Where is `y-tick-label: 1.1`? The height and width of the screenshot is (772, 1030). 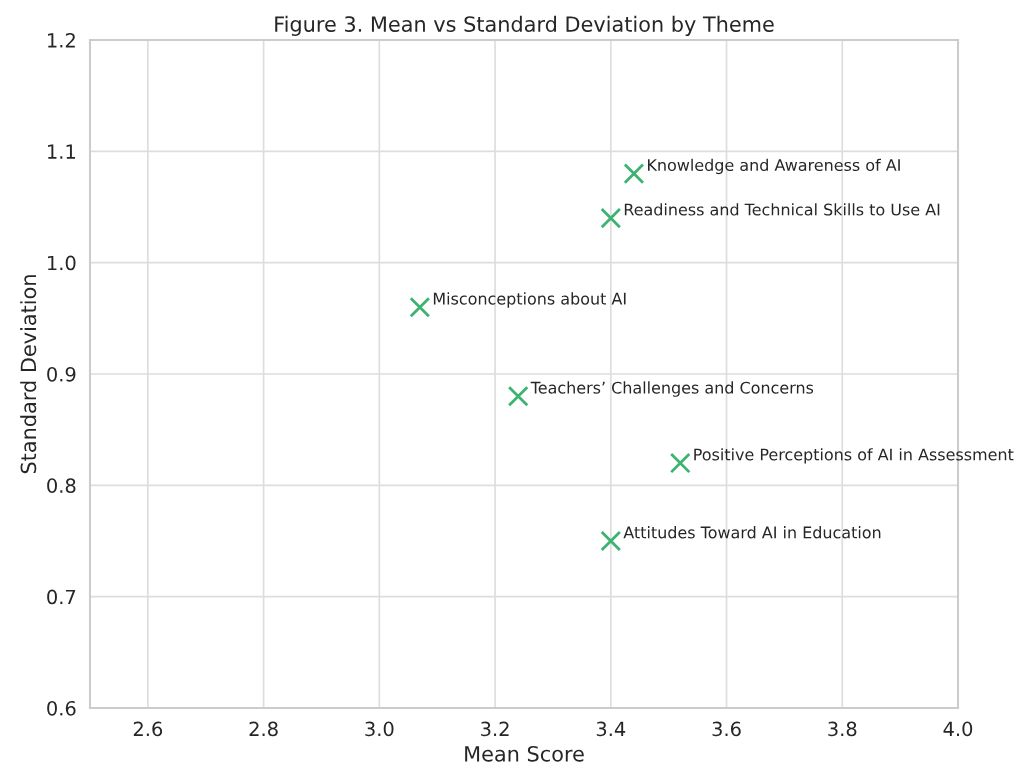 y-tick-label: 1.1 is located at coordinates (62, 151).